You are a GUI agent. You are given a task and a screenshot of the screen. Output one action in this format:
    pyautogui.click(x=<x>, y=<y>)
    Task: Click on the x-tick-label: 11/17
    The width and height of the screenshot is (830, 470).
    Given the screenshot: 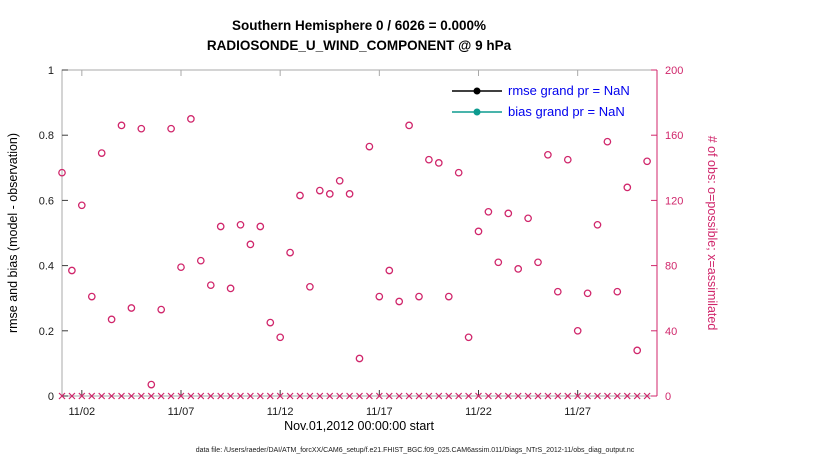 What is the action you would take?
    pyautogui.click(x=379, y=412)
    